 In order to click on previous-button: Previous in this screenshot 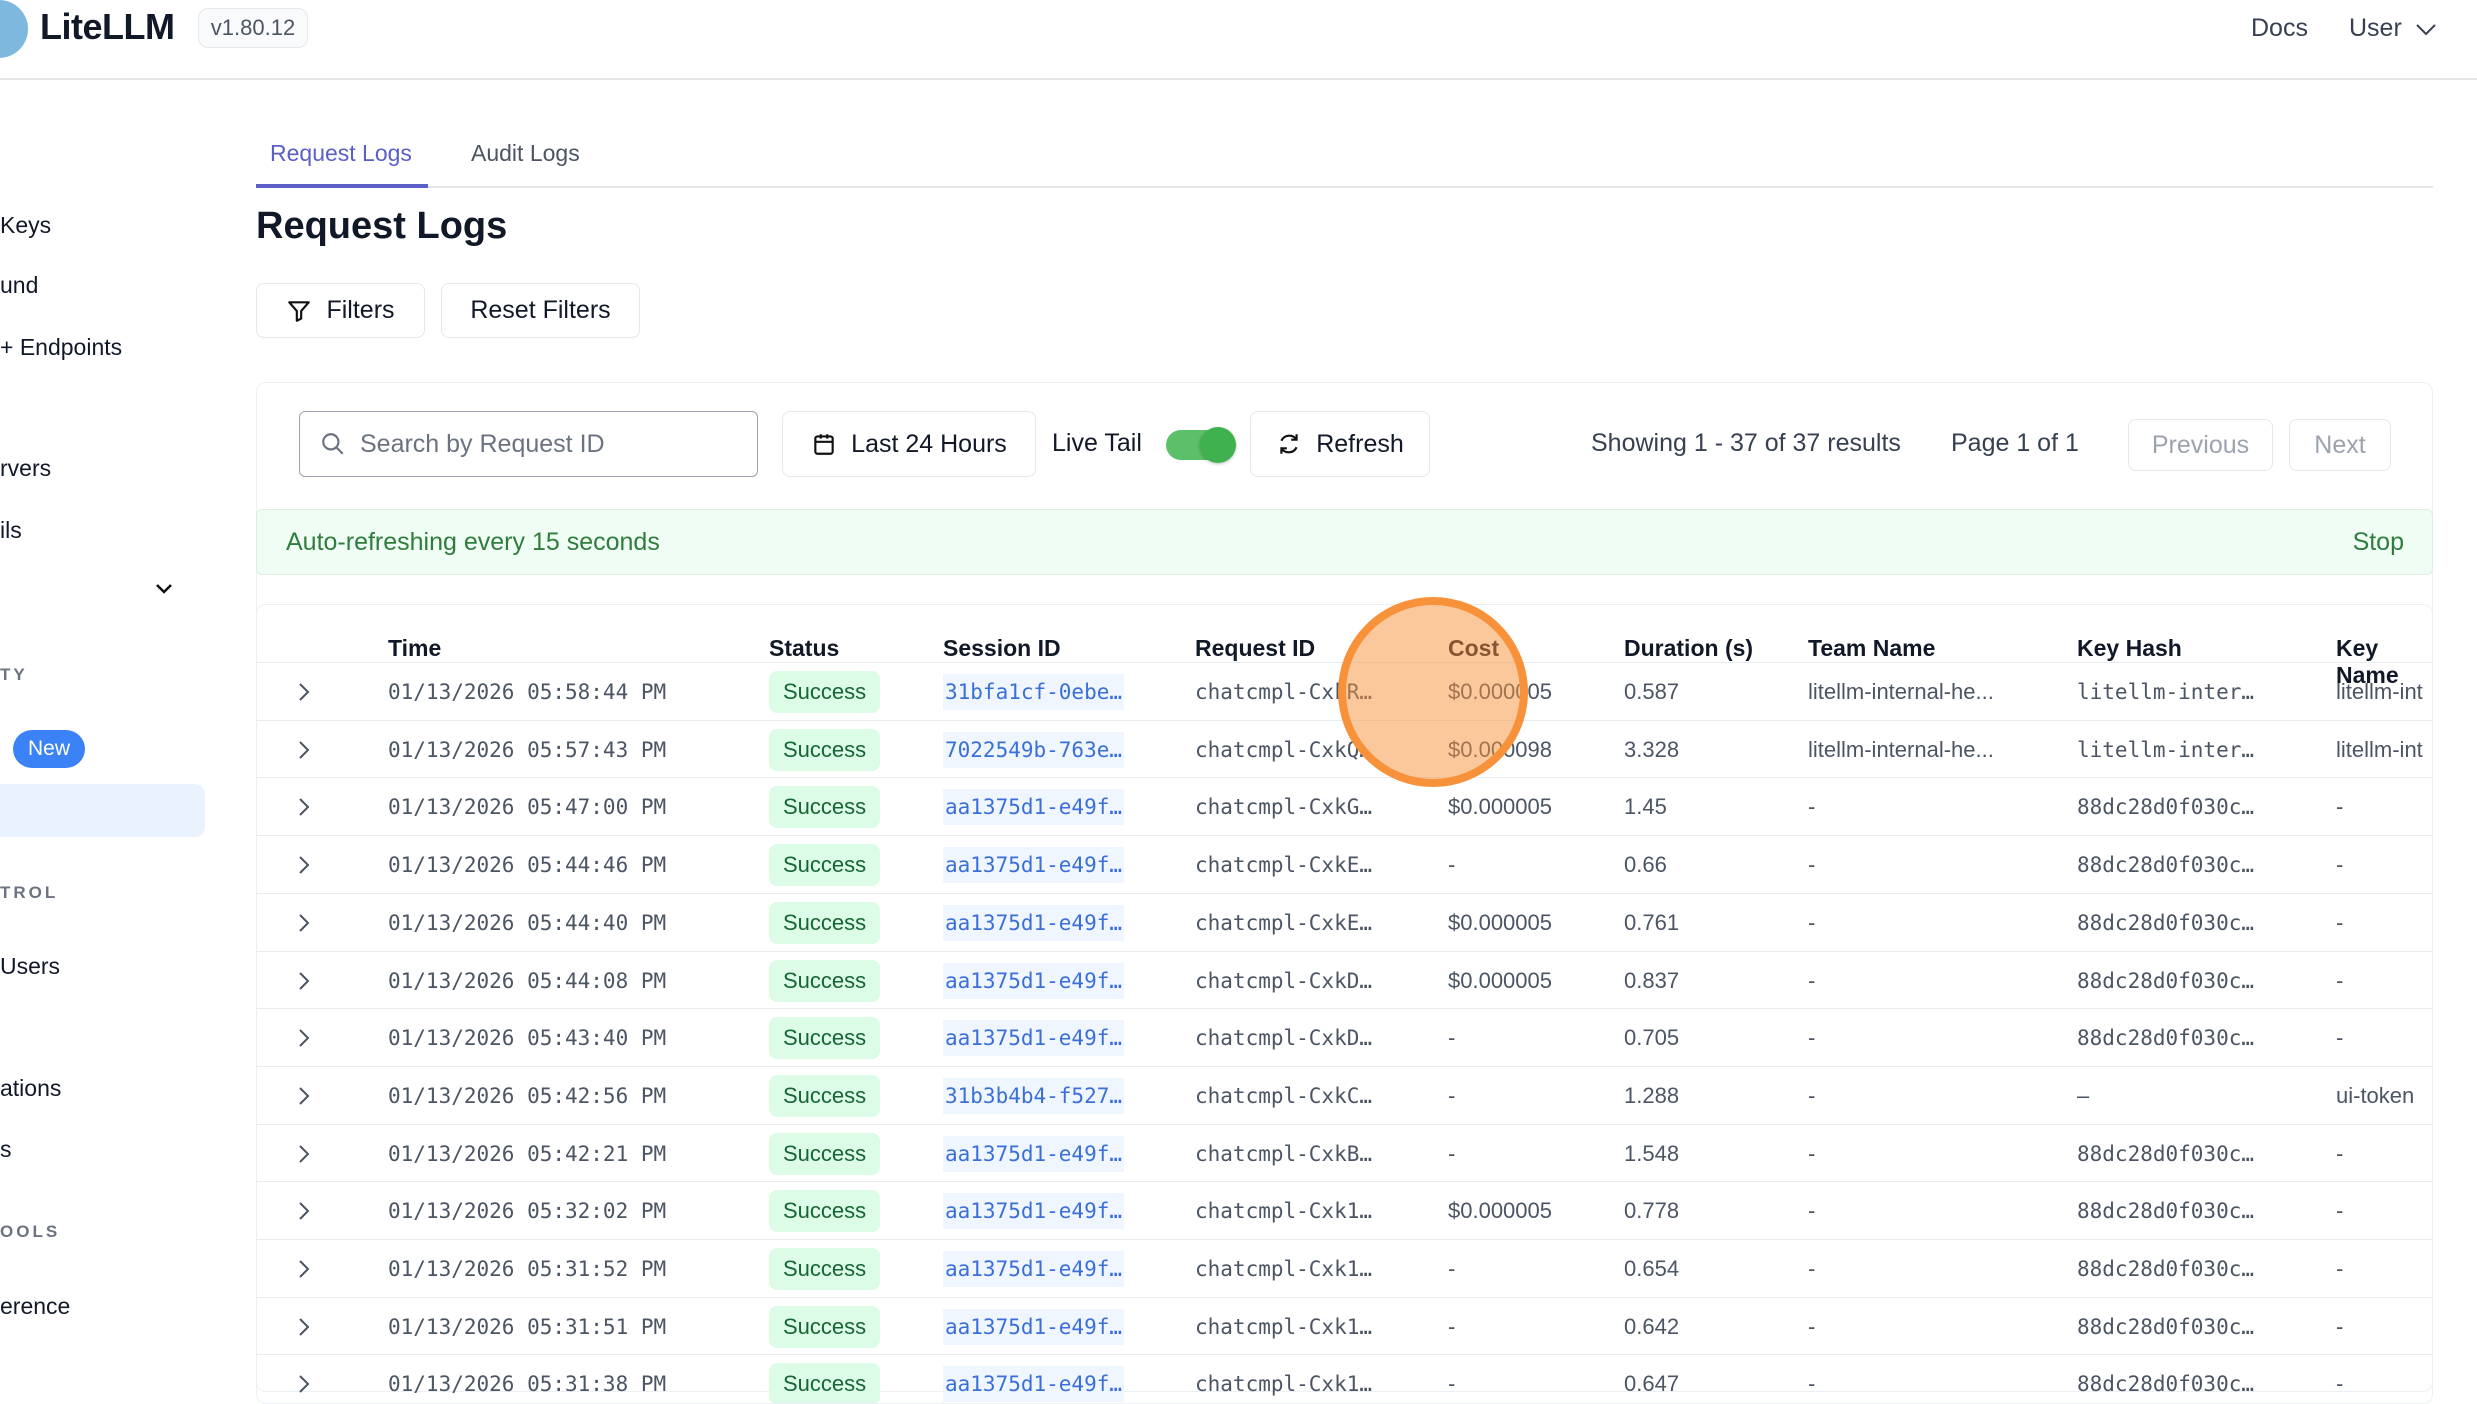, I will do `click(2200, 445)`.